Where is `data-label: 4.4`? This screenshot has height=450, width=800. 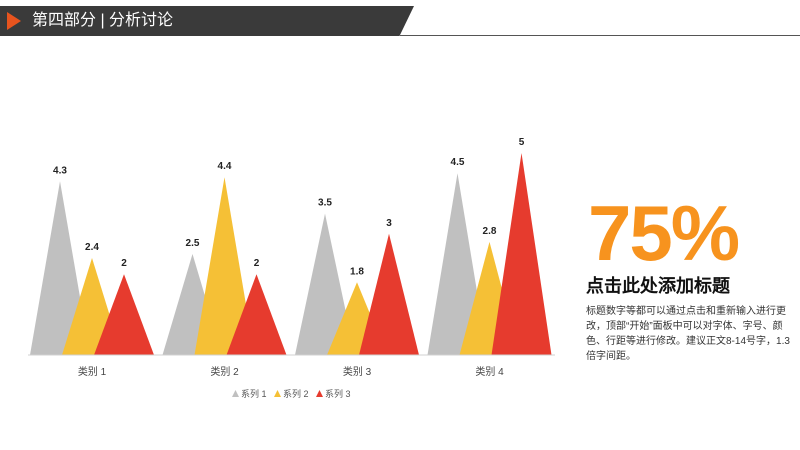 data-label: 4.4 is located at coordinates (225, 166).